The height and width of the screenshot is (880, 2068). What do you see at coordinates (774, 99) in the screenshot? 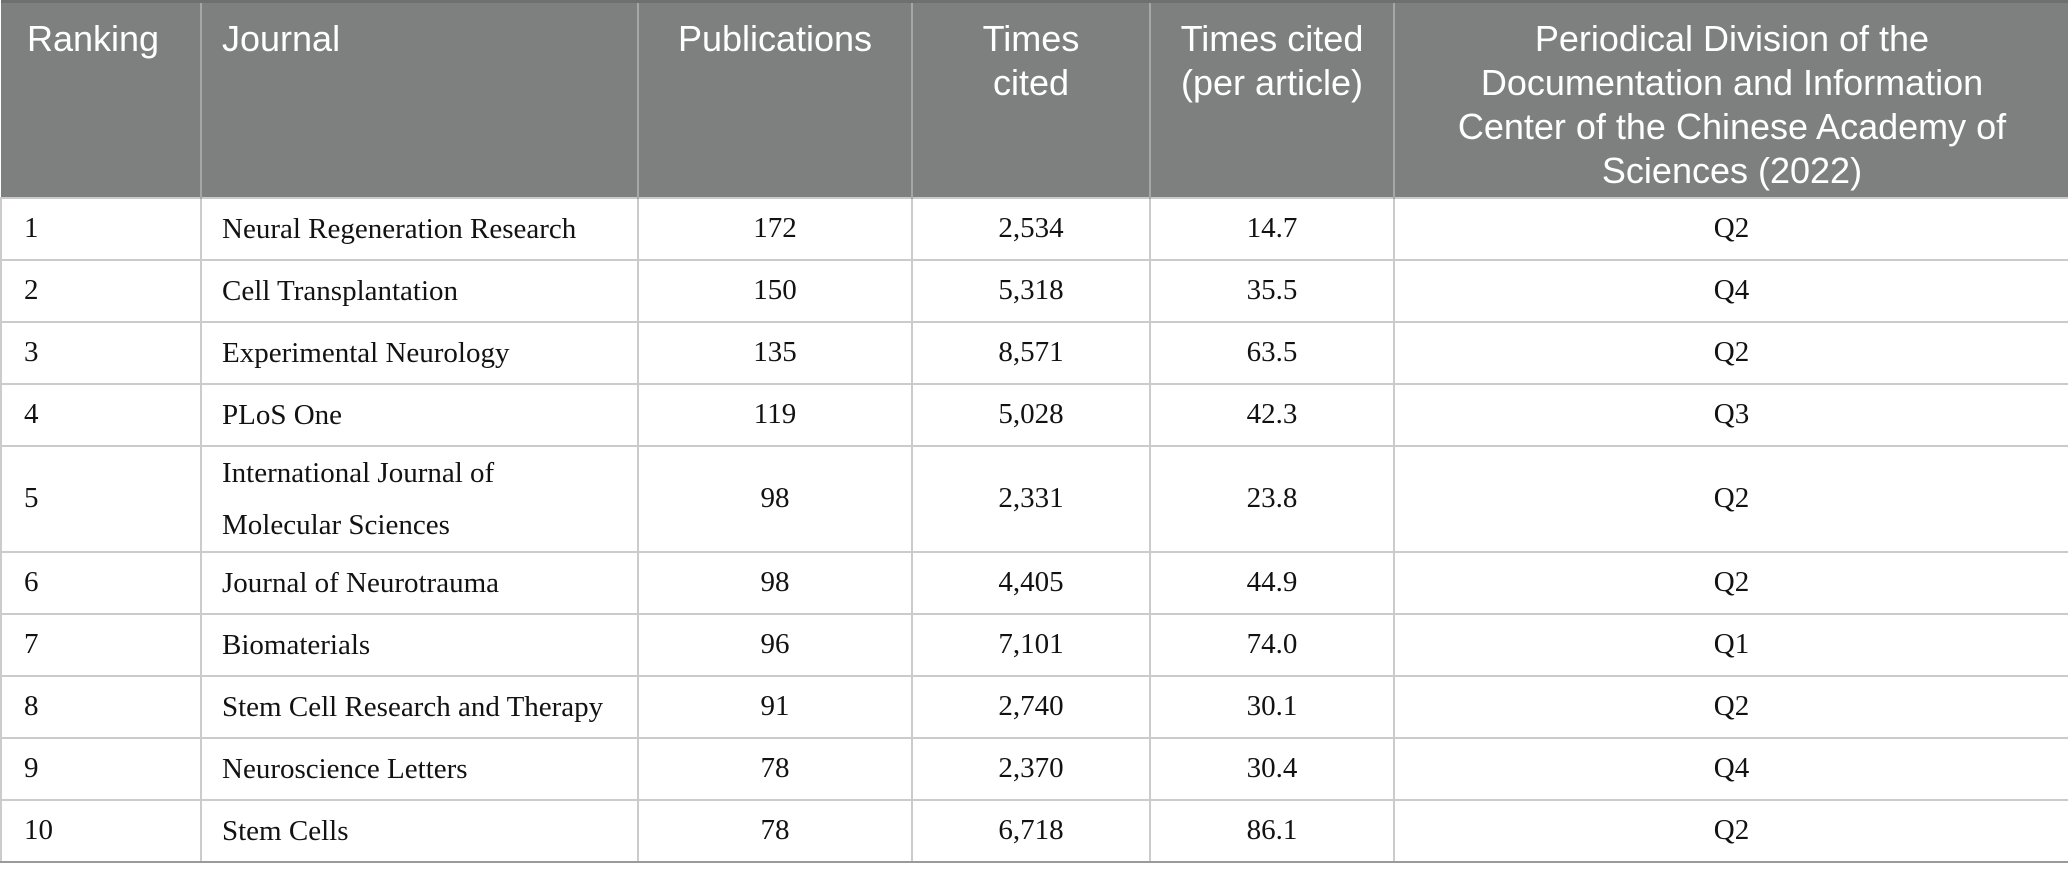
I see `column-header-publications: Publications` at bounding box center [774, 99].